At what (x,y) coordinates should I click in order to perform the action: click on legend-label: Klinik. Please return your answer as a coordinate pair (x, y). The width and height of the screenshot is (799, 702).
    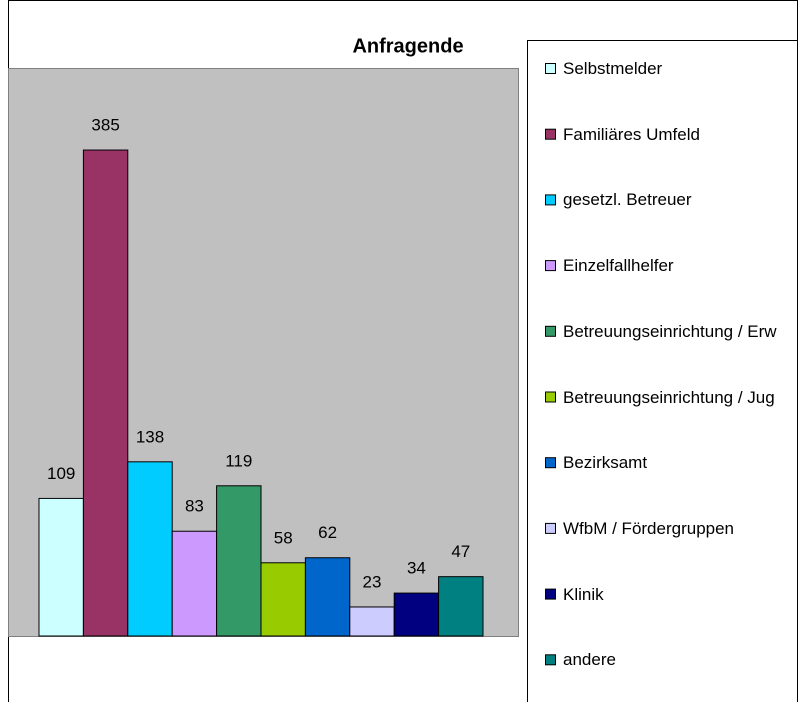
    Looking at the image, I should click on (583, 594).